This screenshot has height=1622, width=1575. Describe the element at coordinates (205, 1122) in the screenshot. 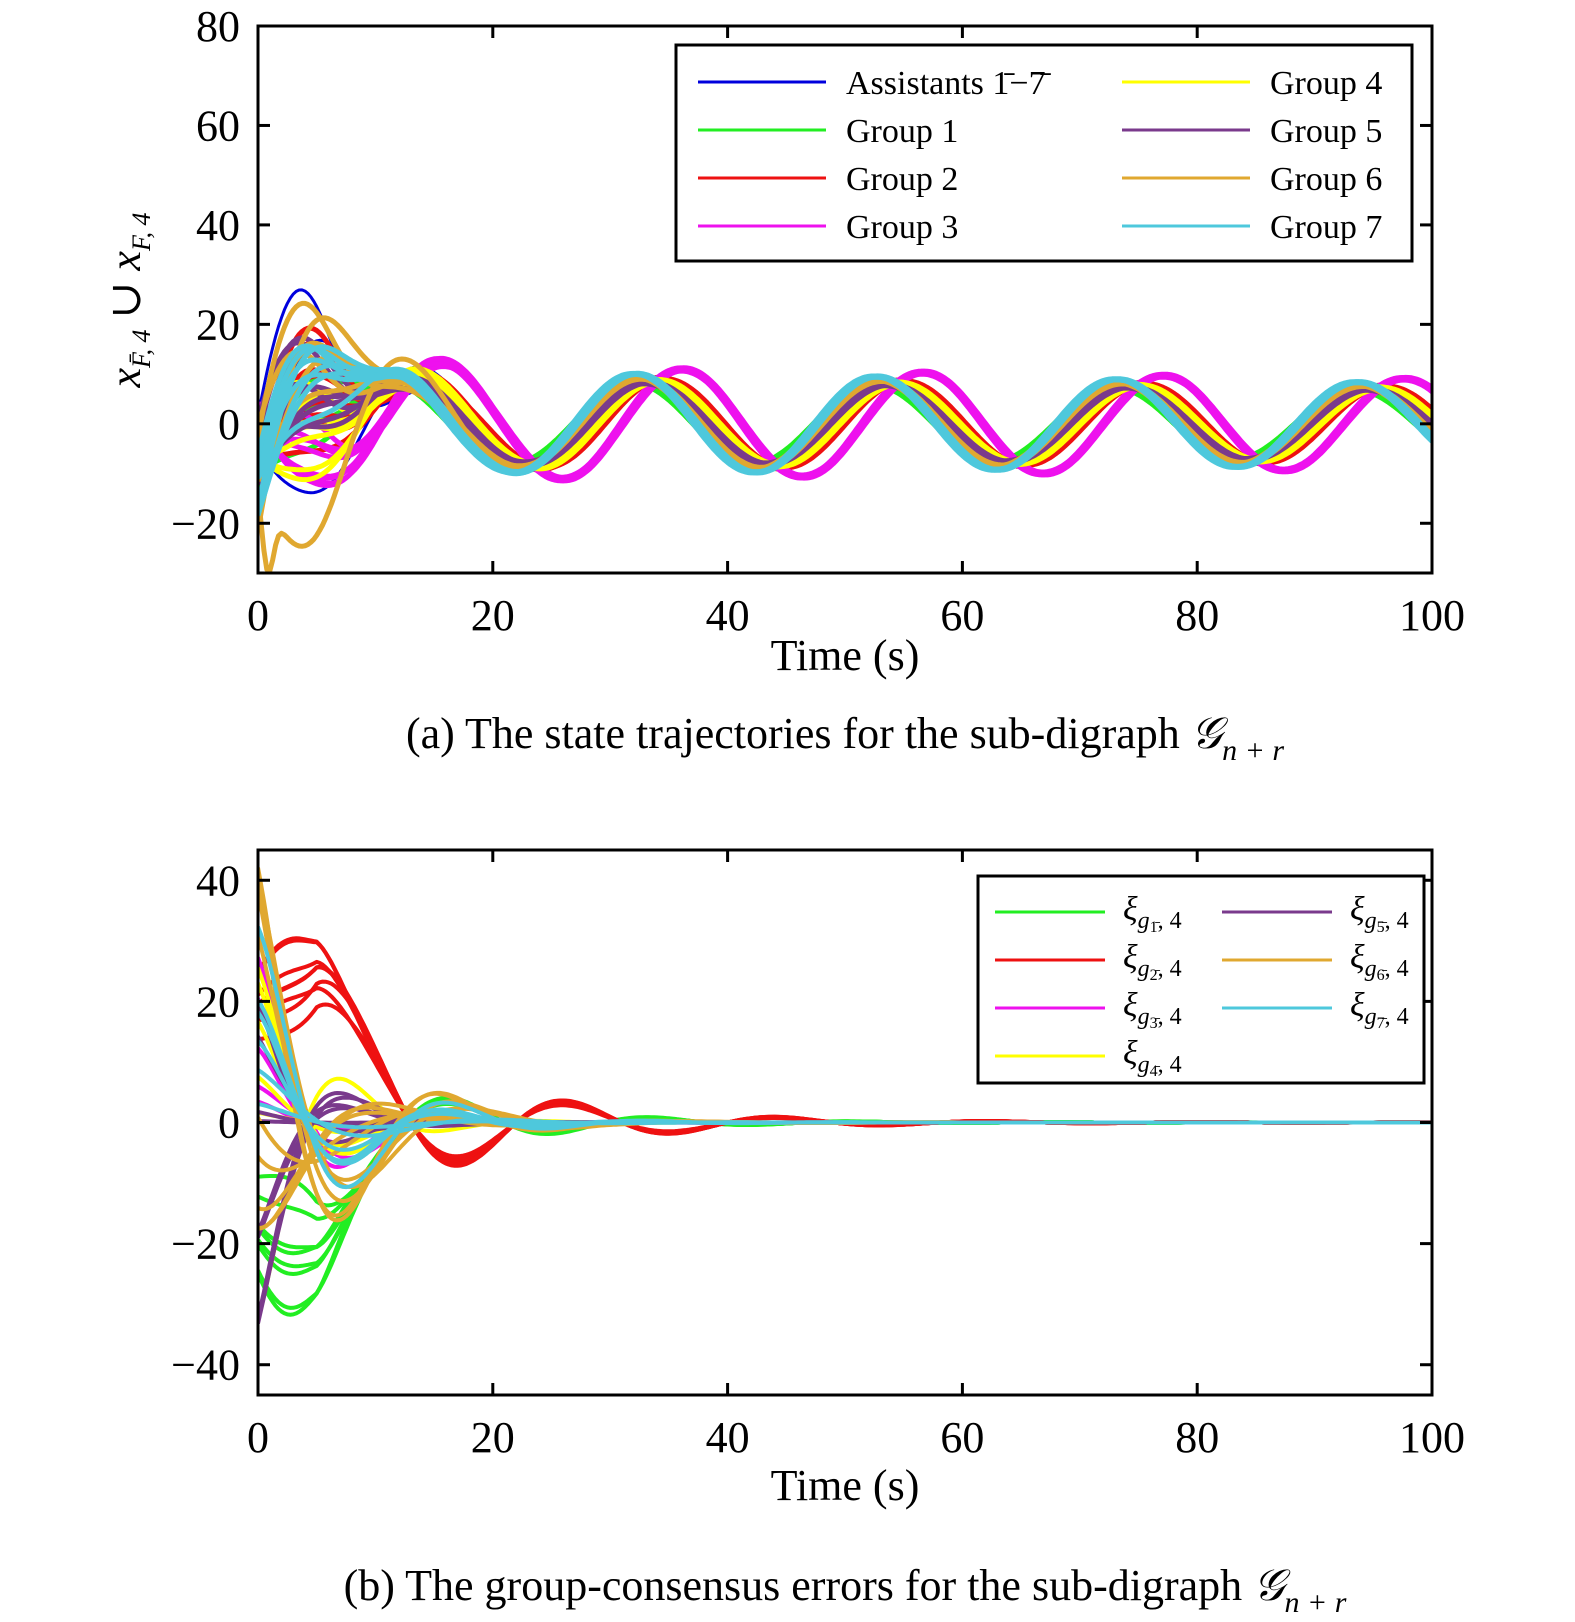

I see `panel-b-y-tick-labels: −40 −20 0 20 40` at that location.